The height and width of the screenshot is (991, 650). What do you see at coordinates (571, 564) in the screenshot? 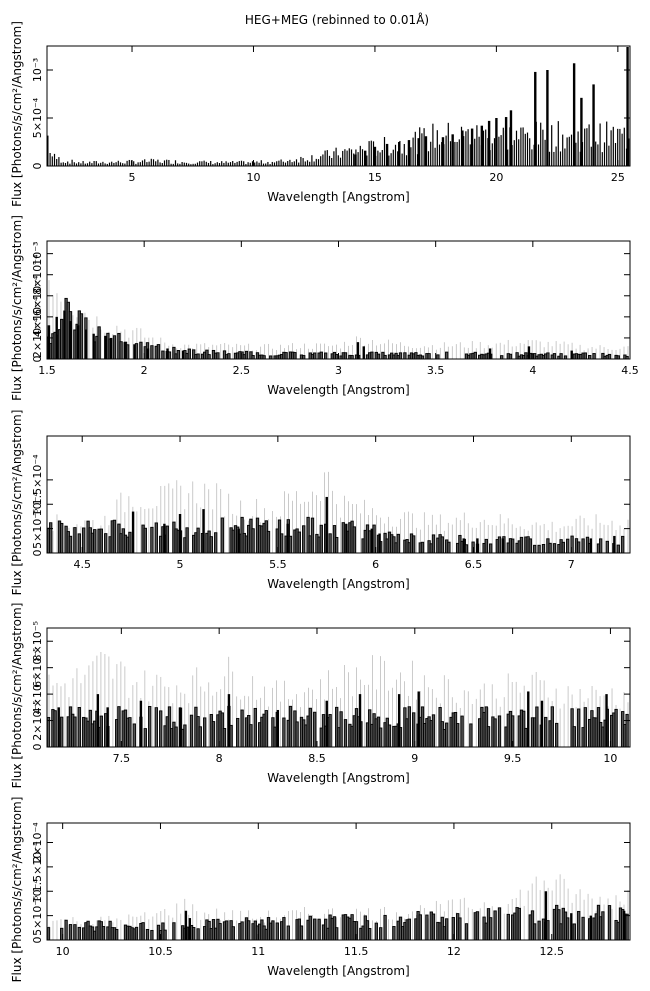
I see `x-tick-label: 7` at bounding box center [571, 564].